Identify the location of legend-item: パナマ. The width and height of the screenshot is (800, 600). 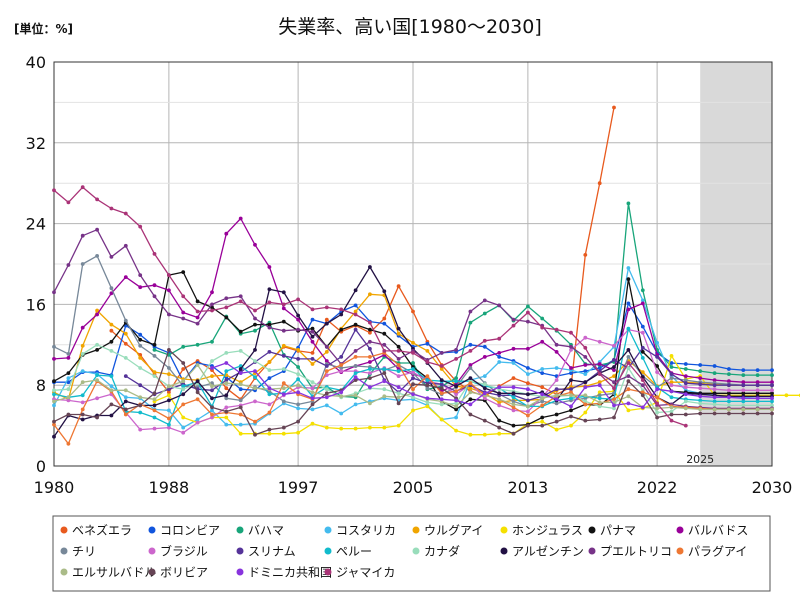
(612, 531).